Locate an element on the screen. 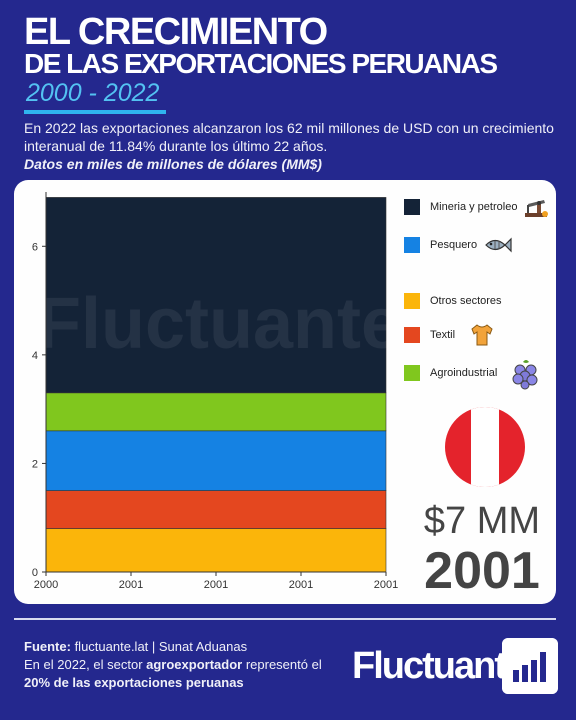  oil-pump-icon is located at coordinates (537, 208).